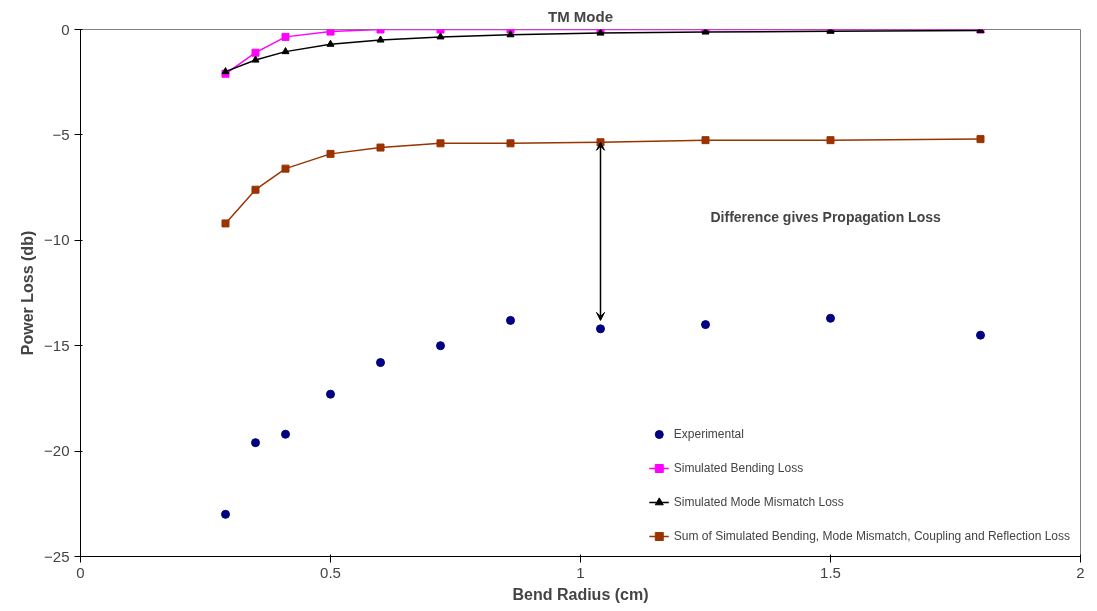  What do you see at coordinates (871, 536) in the screenshot?
I see `legend-label: Sum of Simulated Bending, Mode Mismatch, Coupling and Reflection Loss` at bounding box center [871, 536].